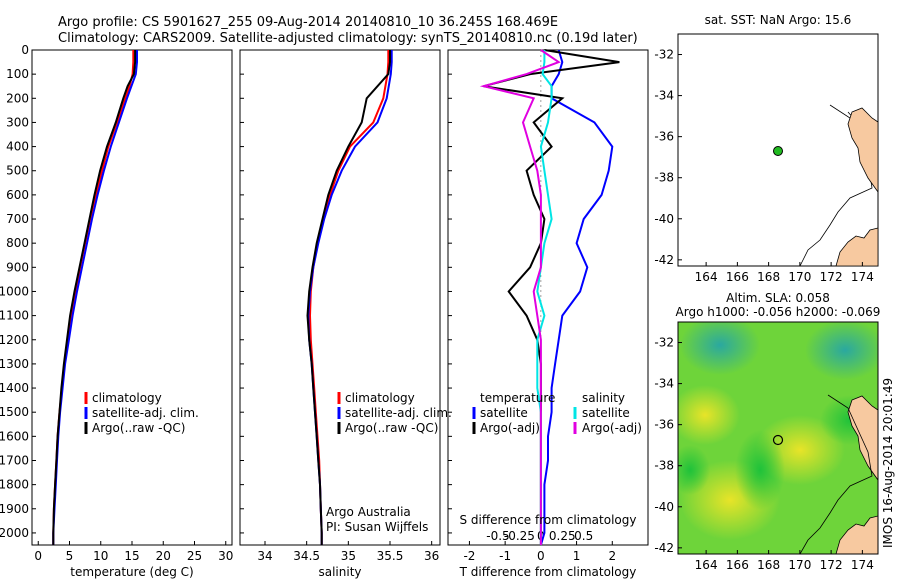  What do you see at coordinates (888, 463) in the screenshot?
I see `imos-timestamp: IMOS 16-Aug-2014 20:01:49` at bounding box center [888, 463].